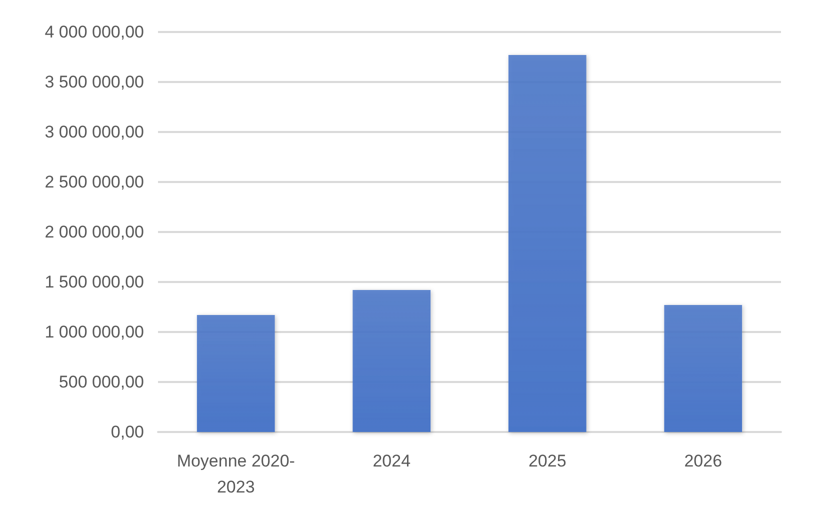 This screenshot has width=817, height=509. I want to click on y-tick-label: 3 500 000,00, so click(94, 82).